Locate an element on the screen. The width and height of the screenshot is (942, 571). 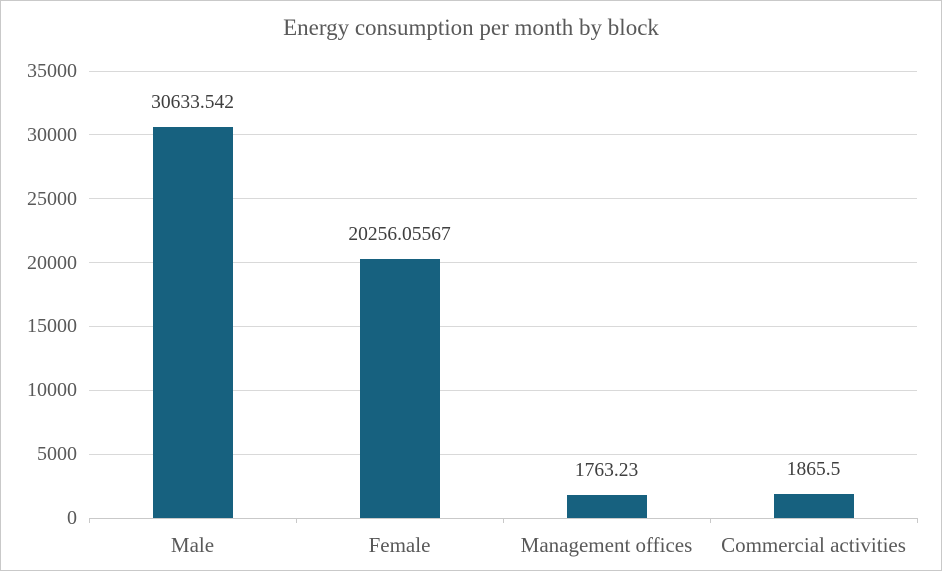
x-tick-label: Management offices is located at coordinates (606, 545).